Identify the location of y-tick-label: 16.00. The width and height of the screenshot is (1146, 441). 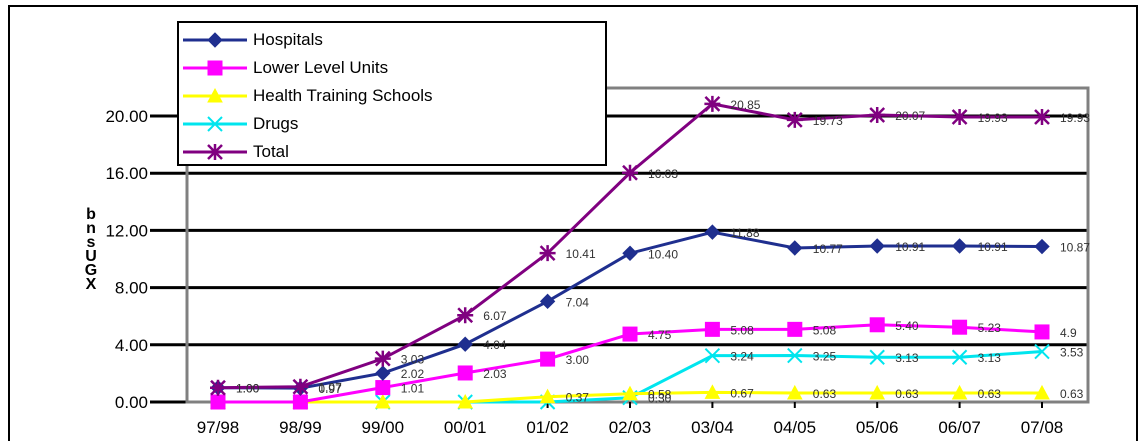
(126, 173).